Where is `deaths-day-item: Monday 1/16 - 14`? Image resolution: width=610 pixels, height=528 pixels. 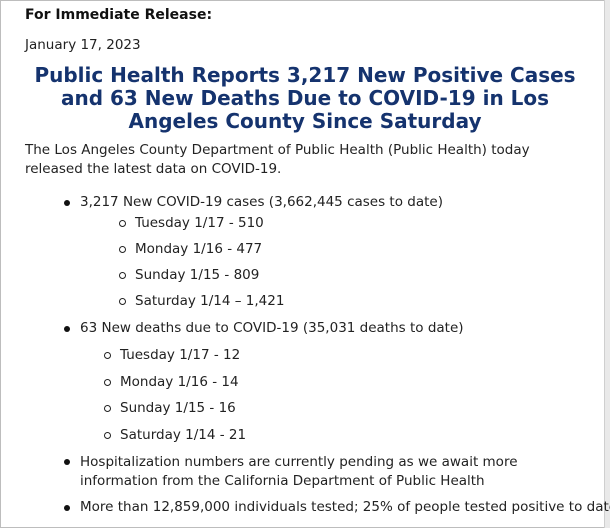 deaths-day-item: Monday 1/16 - 14 is located at coordinates (171, 382).